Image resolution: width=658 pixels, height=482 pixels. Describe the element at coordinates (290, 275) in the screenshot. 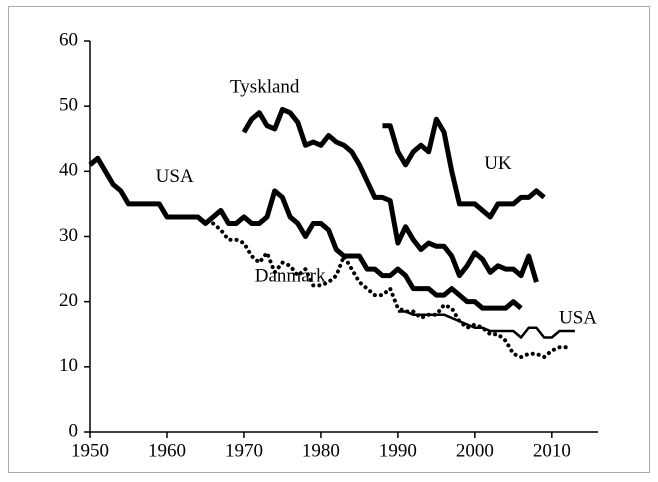

I see `series-label: Danmark` at that location.